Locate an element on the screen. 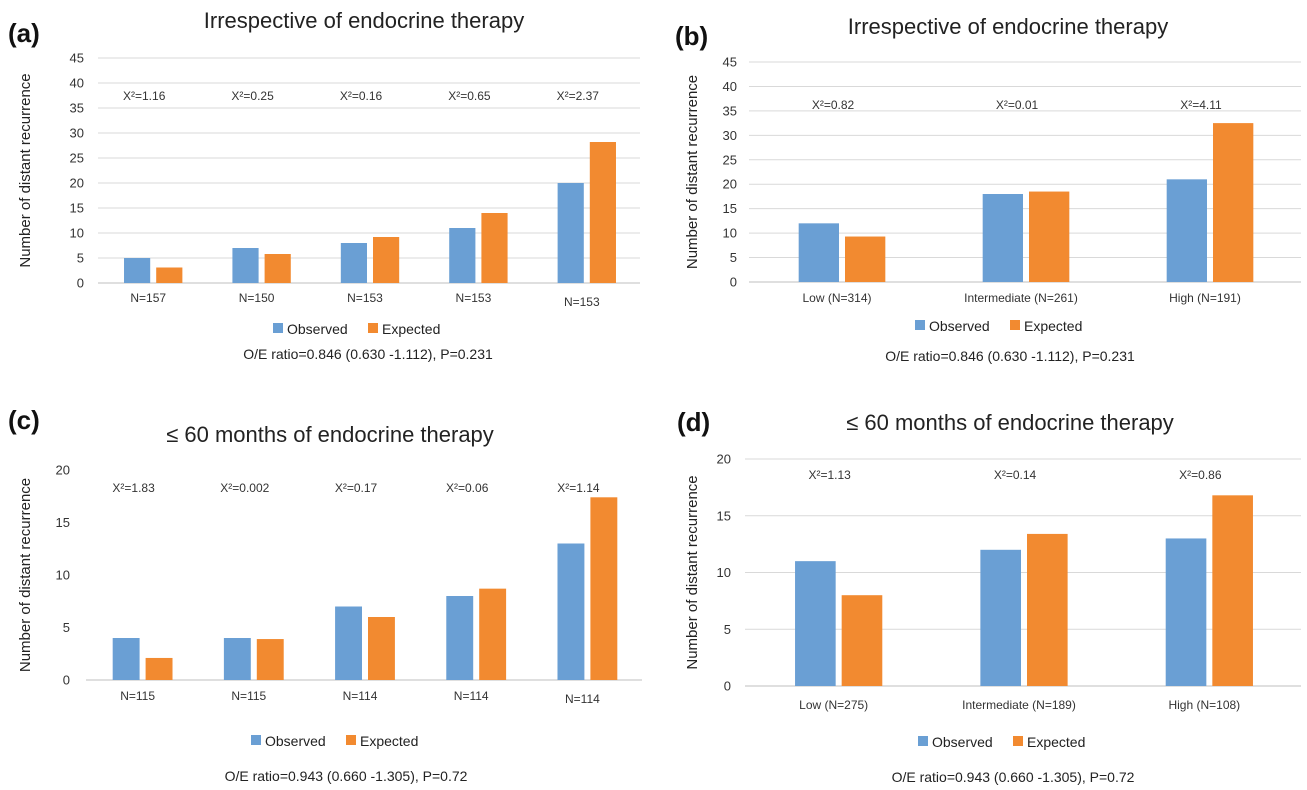 The image size is (1307, 790). chi-square-label: X²=0.82 is located at coordinates (833, 105).